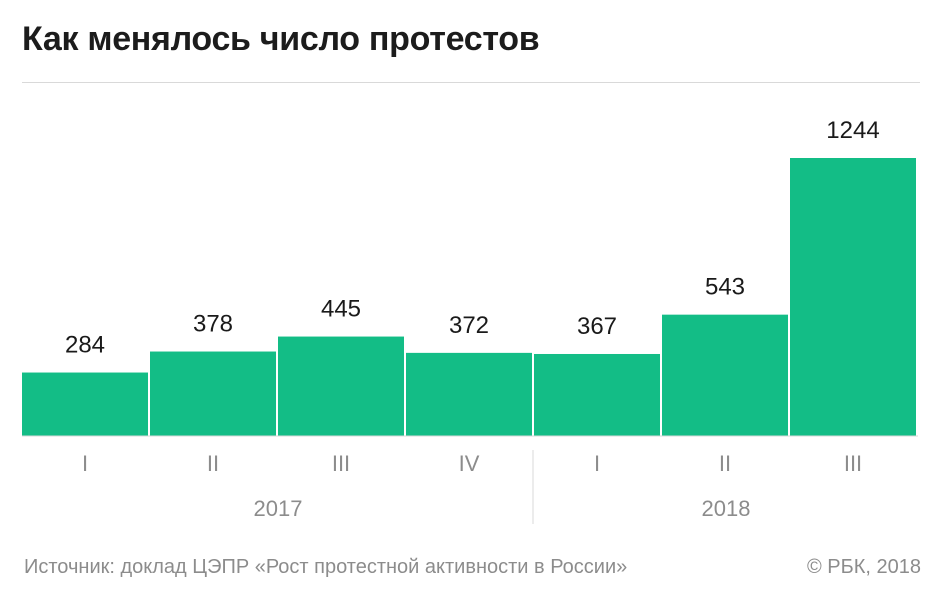  I want to click on tick-label-1: II, so click(213, 463).